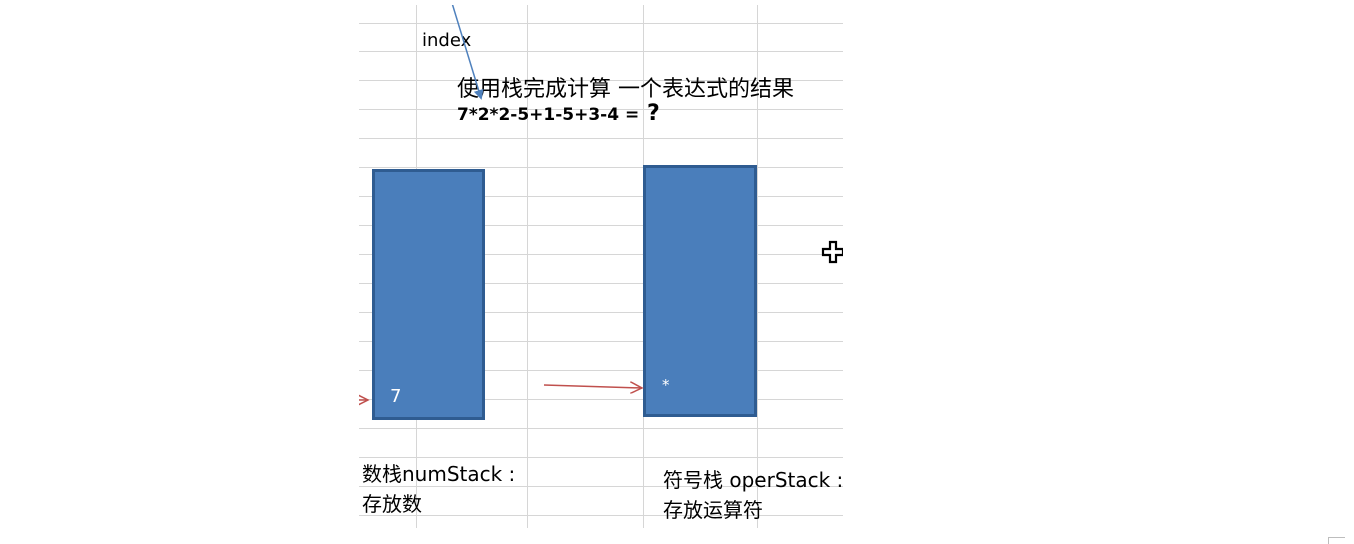 This screenshot has width=1354, height=544. What do you see at coordinates (447, 40) in the screenshot?
I see `index-label: index` at bounding box center [447, 40].